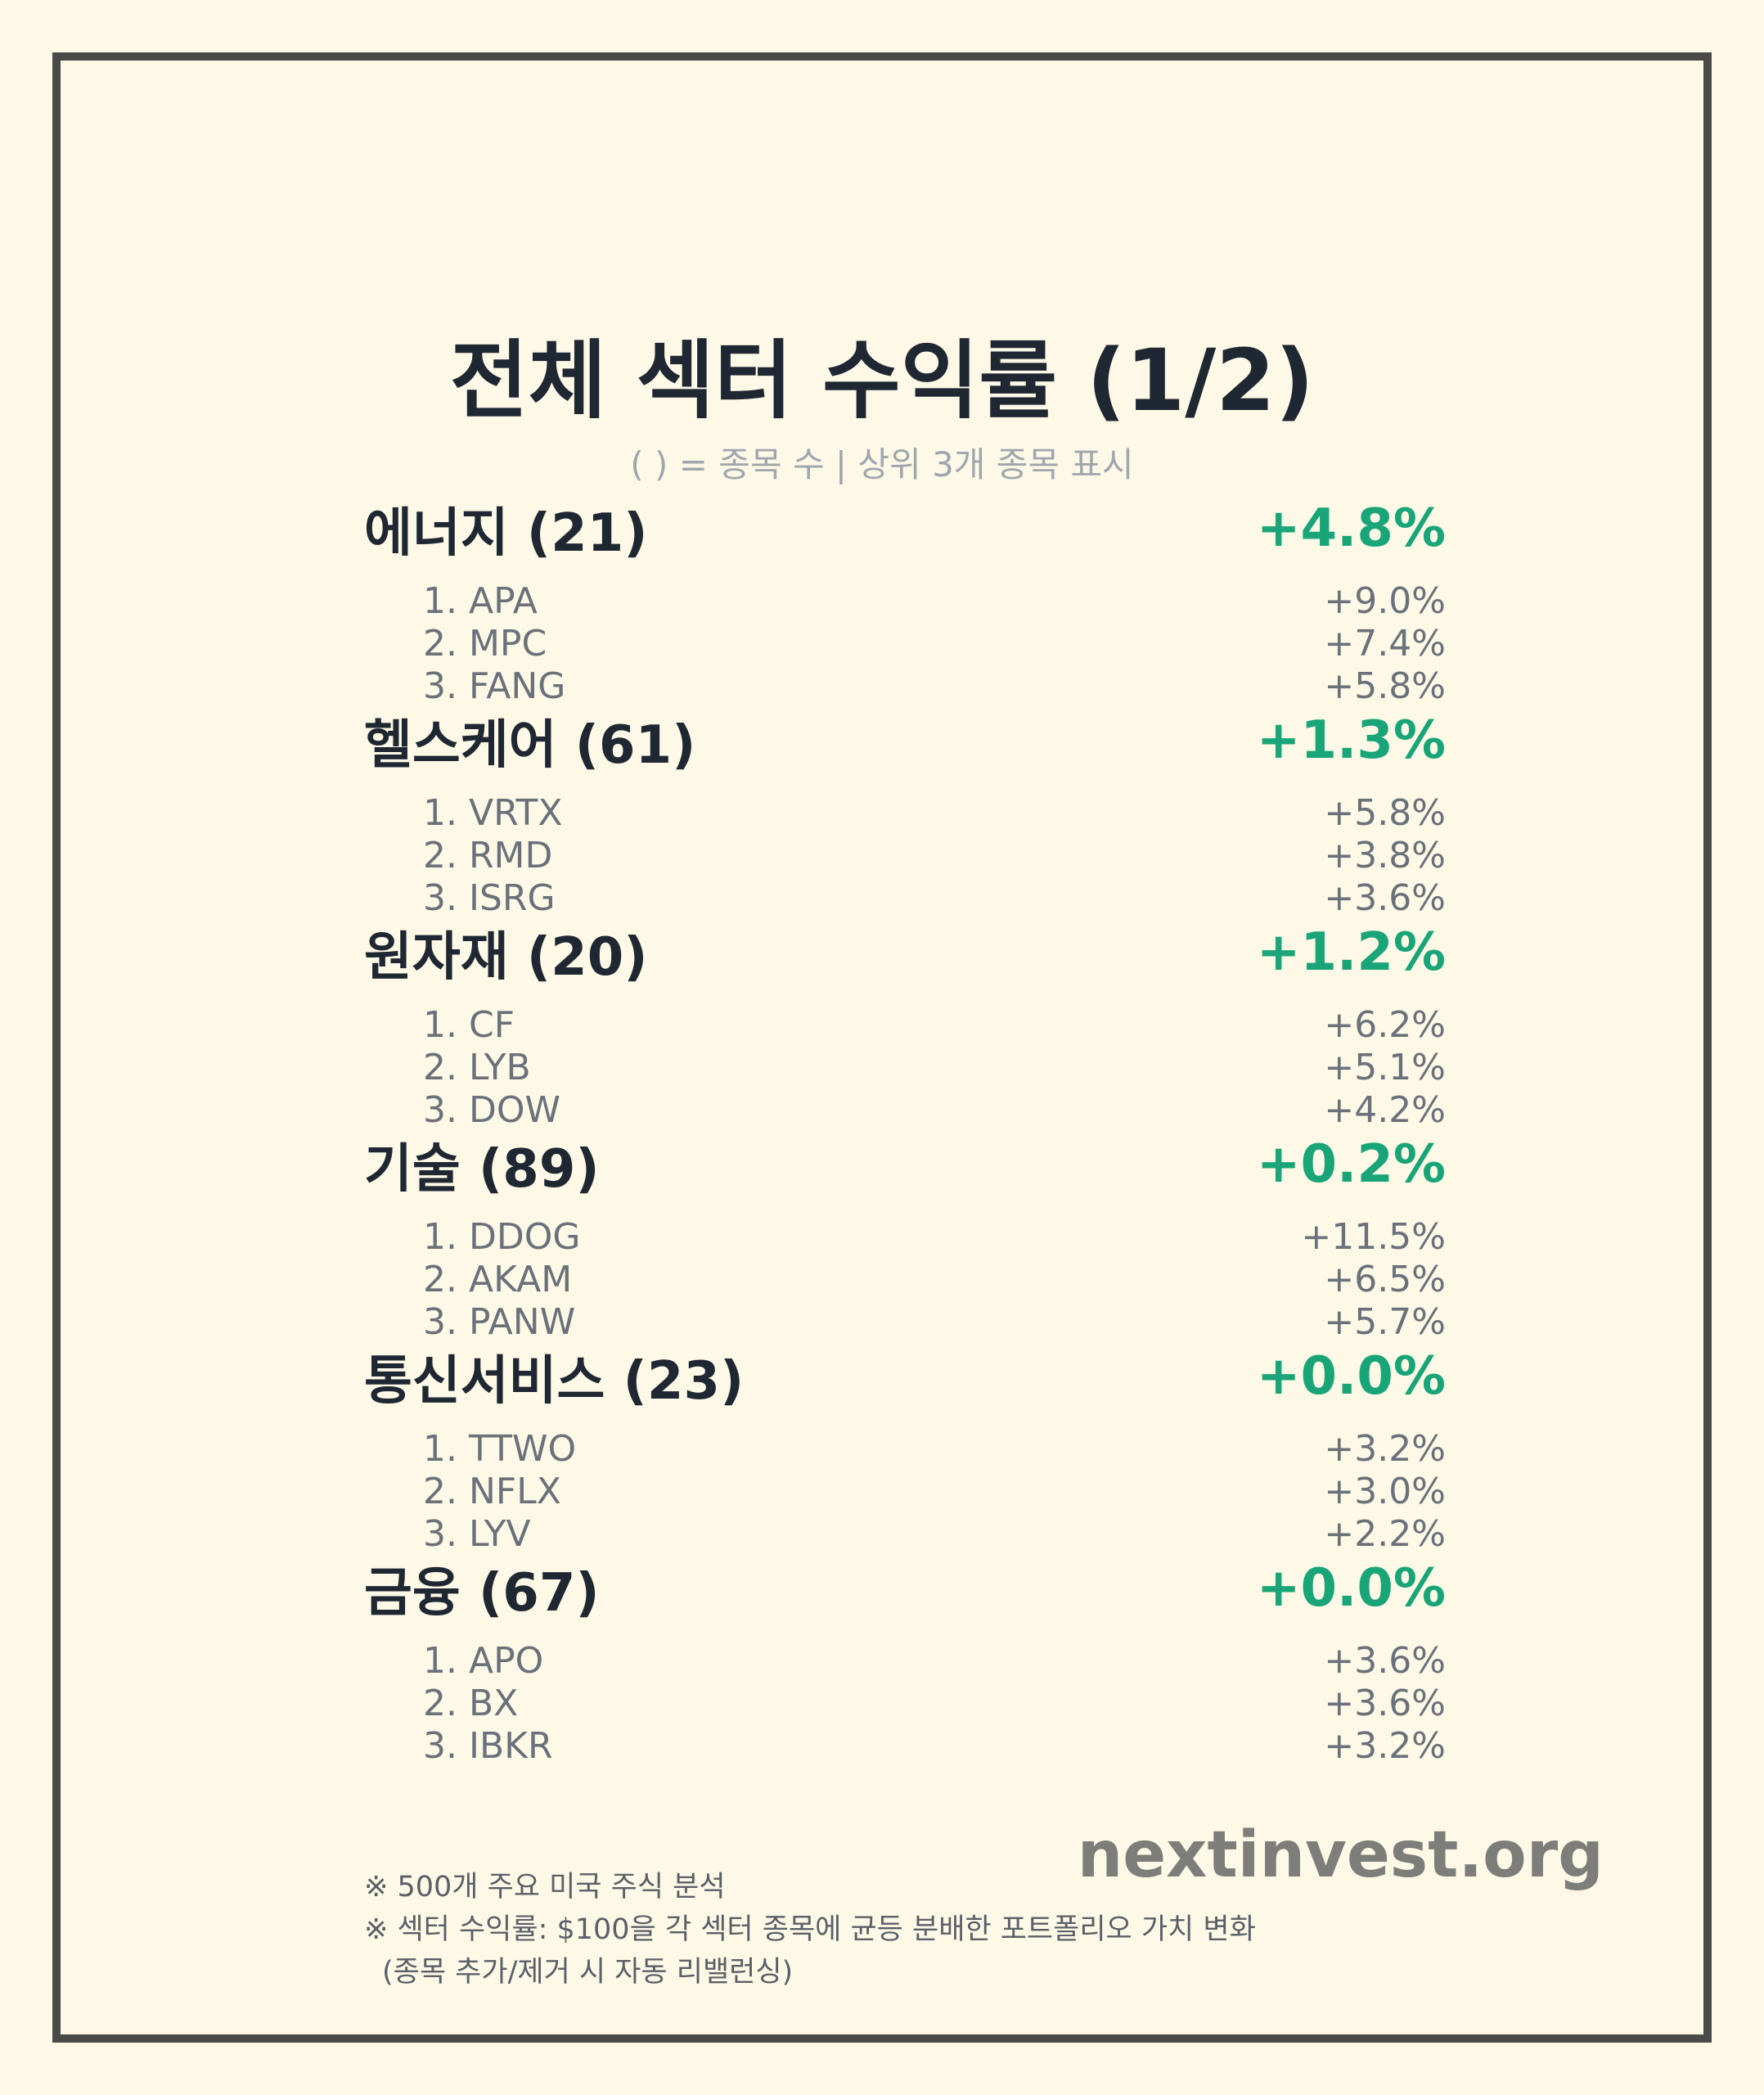 The height and width of the screenshot is (2095, 1764). Describe the element at coordinates (905, 1703) in the screenshot. I see `stock-row: 2. BX +3.6%` at that location.